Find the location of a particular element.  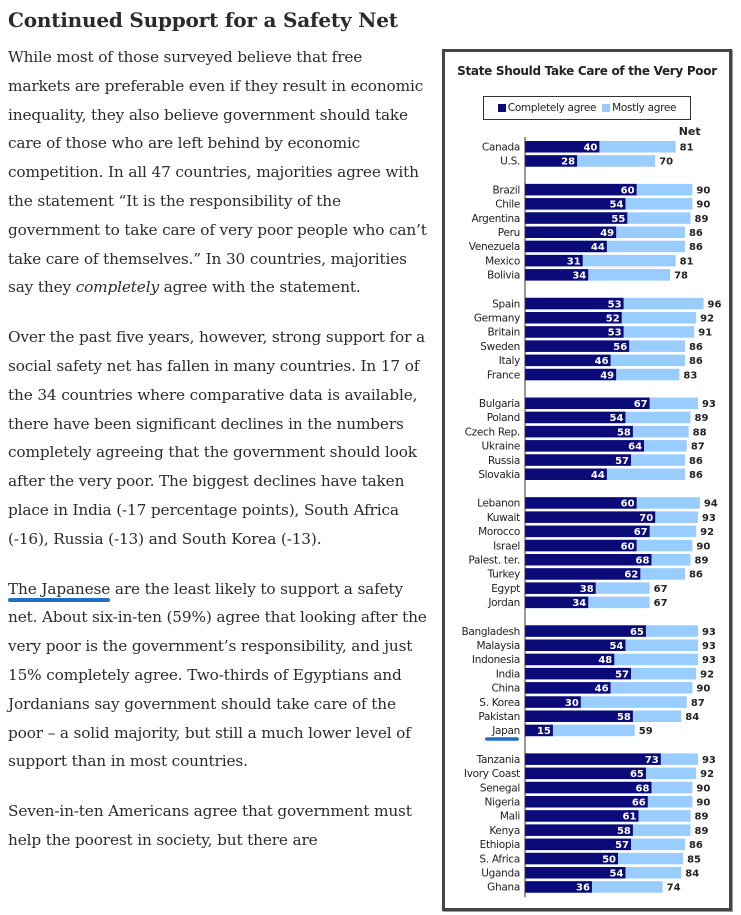

country-label: Russia is located at coordinates (504, 461).